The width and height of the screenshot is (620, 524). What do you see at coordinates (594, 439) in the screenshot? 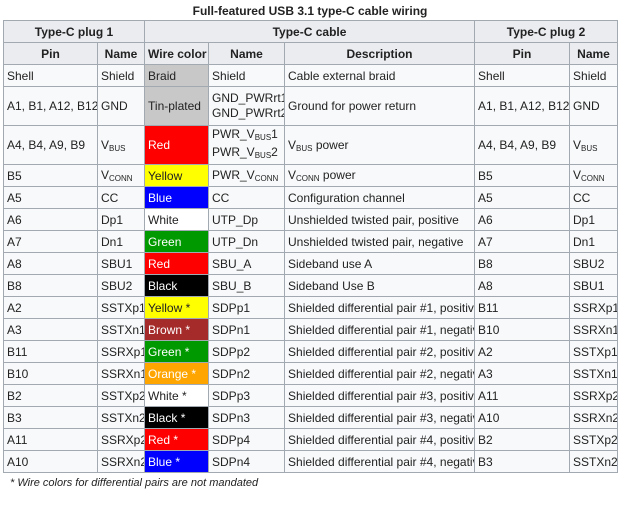
I see `plug2-name-cell: SSTXp2` at bounding box center [594, 439].